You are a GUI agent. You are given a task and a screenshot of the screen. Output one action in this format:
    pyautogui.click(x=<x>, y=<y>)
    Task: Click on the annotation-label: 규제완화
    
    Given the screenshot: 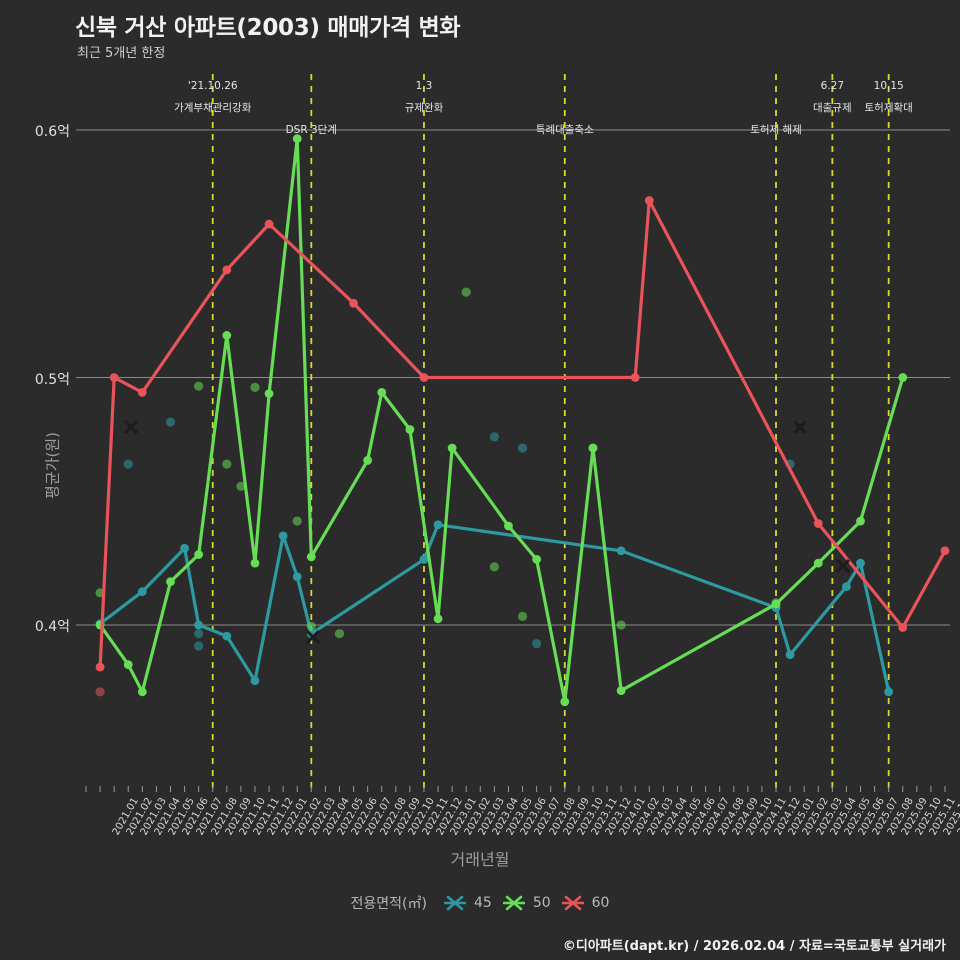 What is the action you would take?
    pyautogui.click(x=424, y=108)
    